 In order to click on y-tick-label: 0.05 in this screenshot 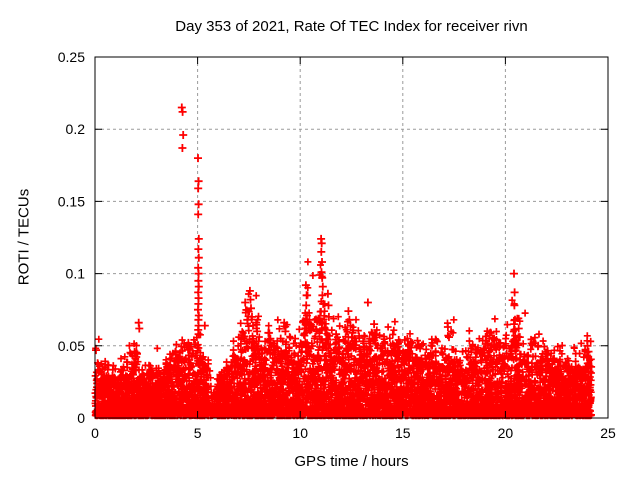, I will do `click(71, 346)`.